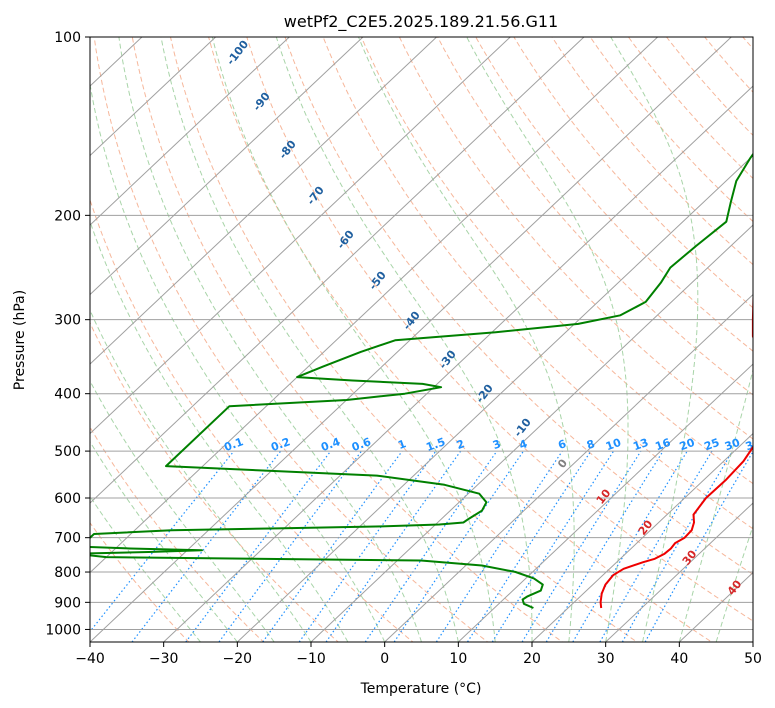 The width and height of the screenshot is (775, 708). Describe the element at coordinates (238, 659) in the screenshot. I see `x-tick-label: −20` at that location.